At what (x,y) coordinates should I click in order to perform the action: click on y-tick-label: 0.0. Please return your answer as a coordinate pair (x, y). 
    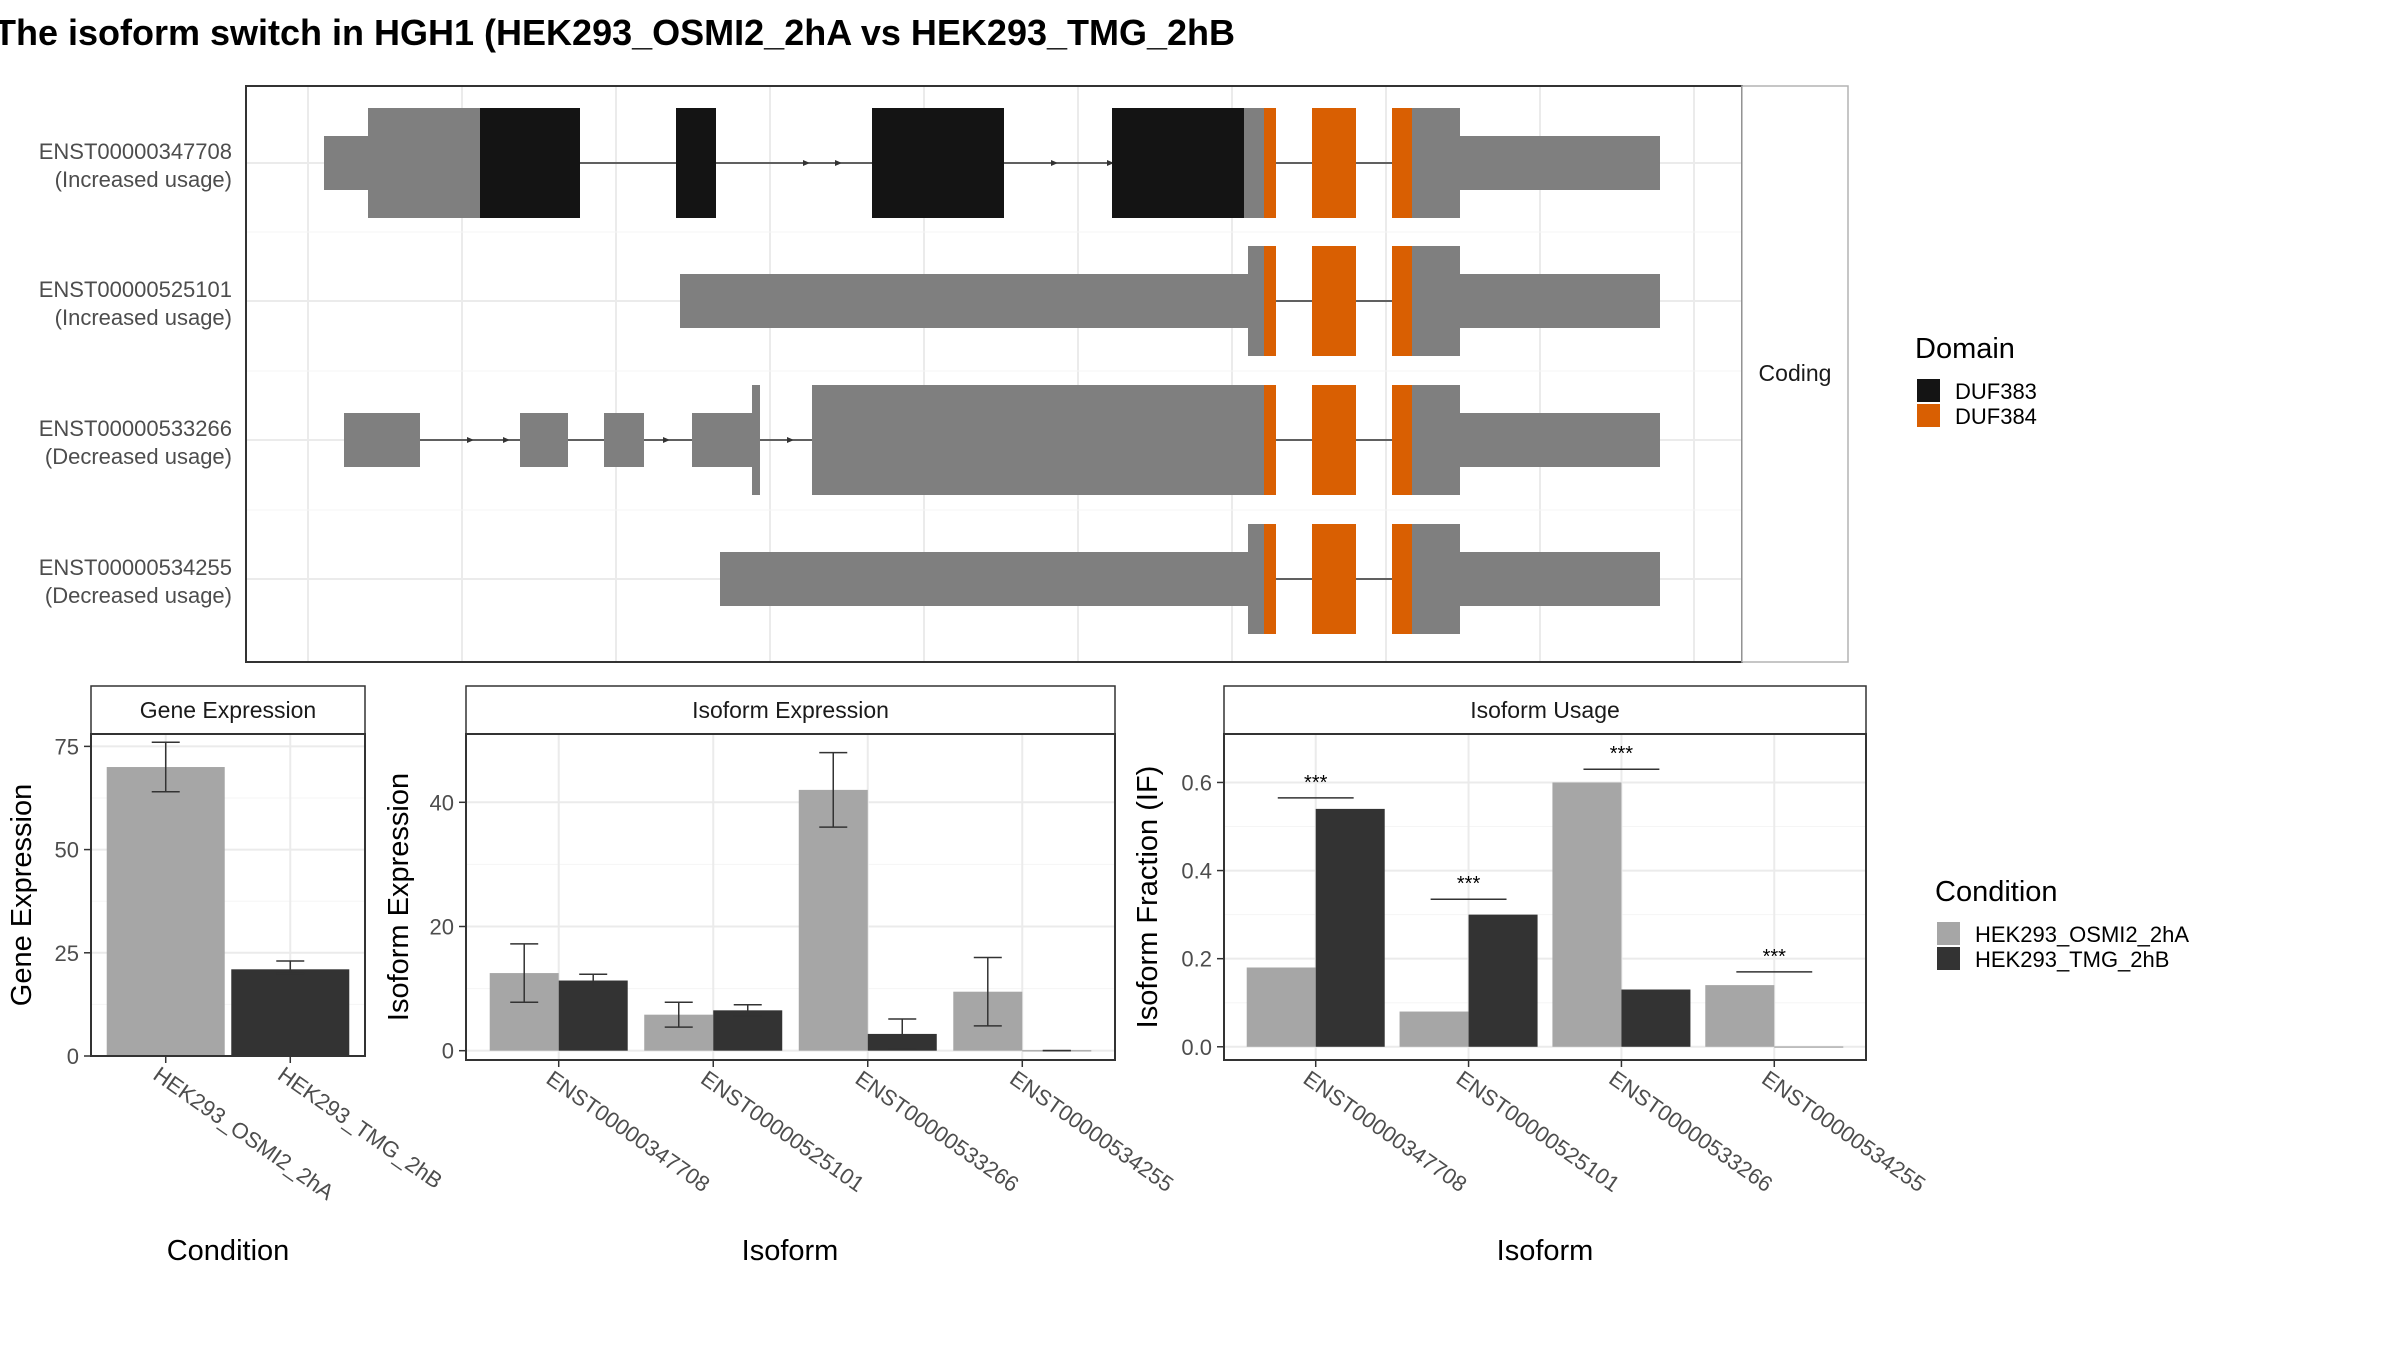
    Looking at the image, I should click on (1196, 1047).